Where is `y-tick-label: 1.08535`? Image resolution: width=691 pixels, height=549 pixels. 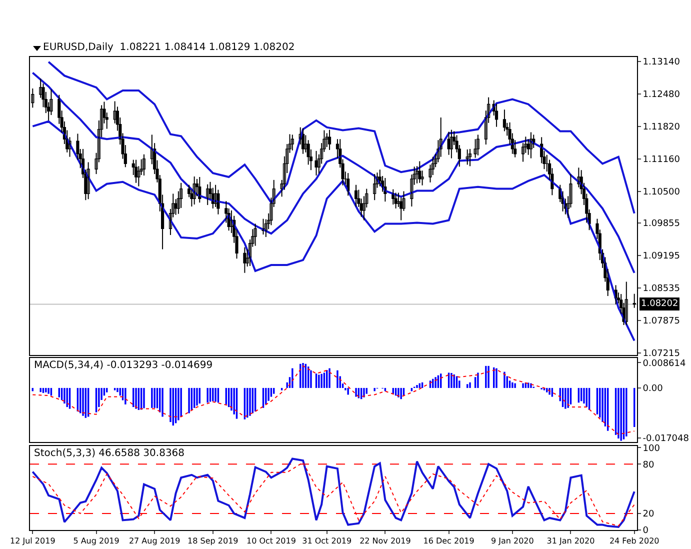 y-tick-label: 1.08535 is located at coordinates (661, 289).